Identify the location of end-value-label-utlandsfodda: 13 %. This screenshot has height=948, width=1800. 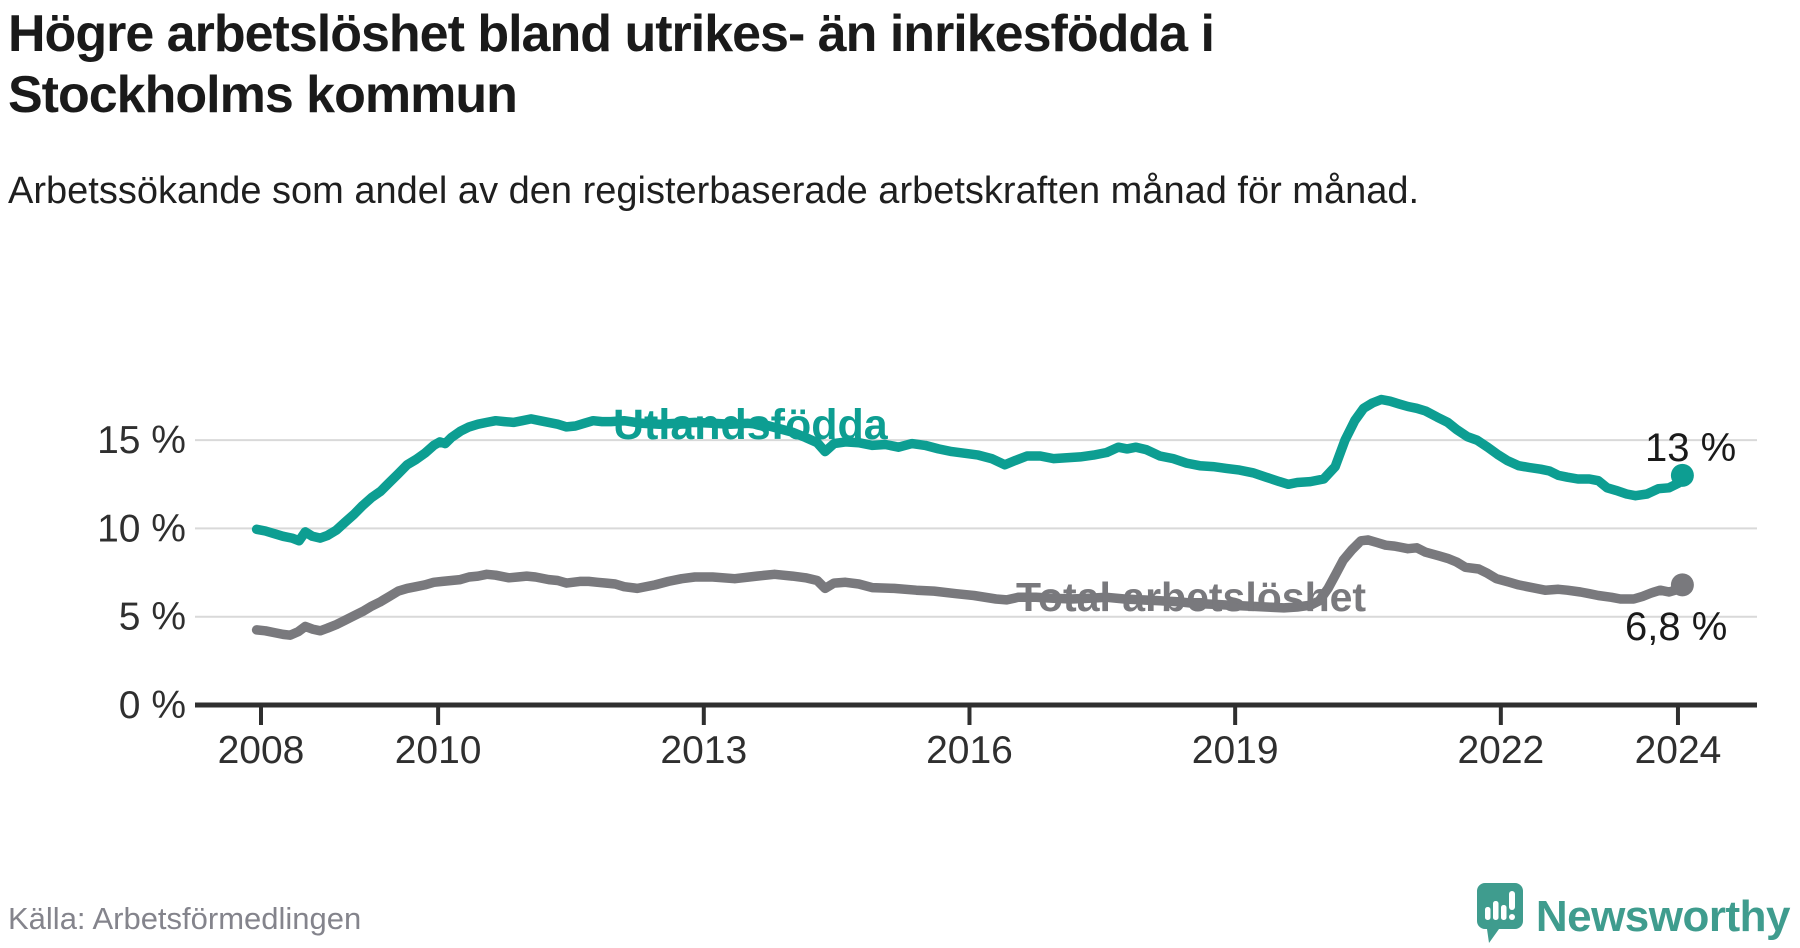
(1691, 448).